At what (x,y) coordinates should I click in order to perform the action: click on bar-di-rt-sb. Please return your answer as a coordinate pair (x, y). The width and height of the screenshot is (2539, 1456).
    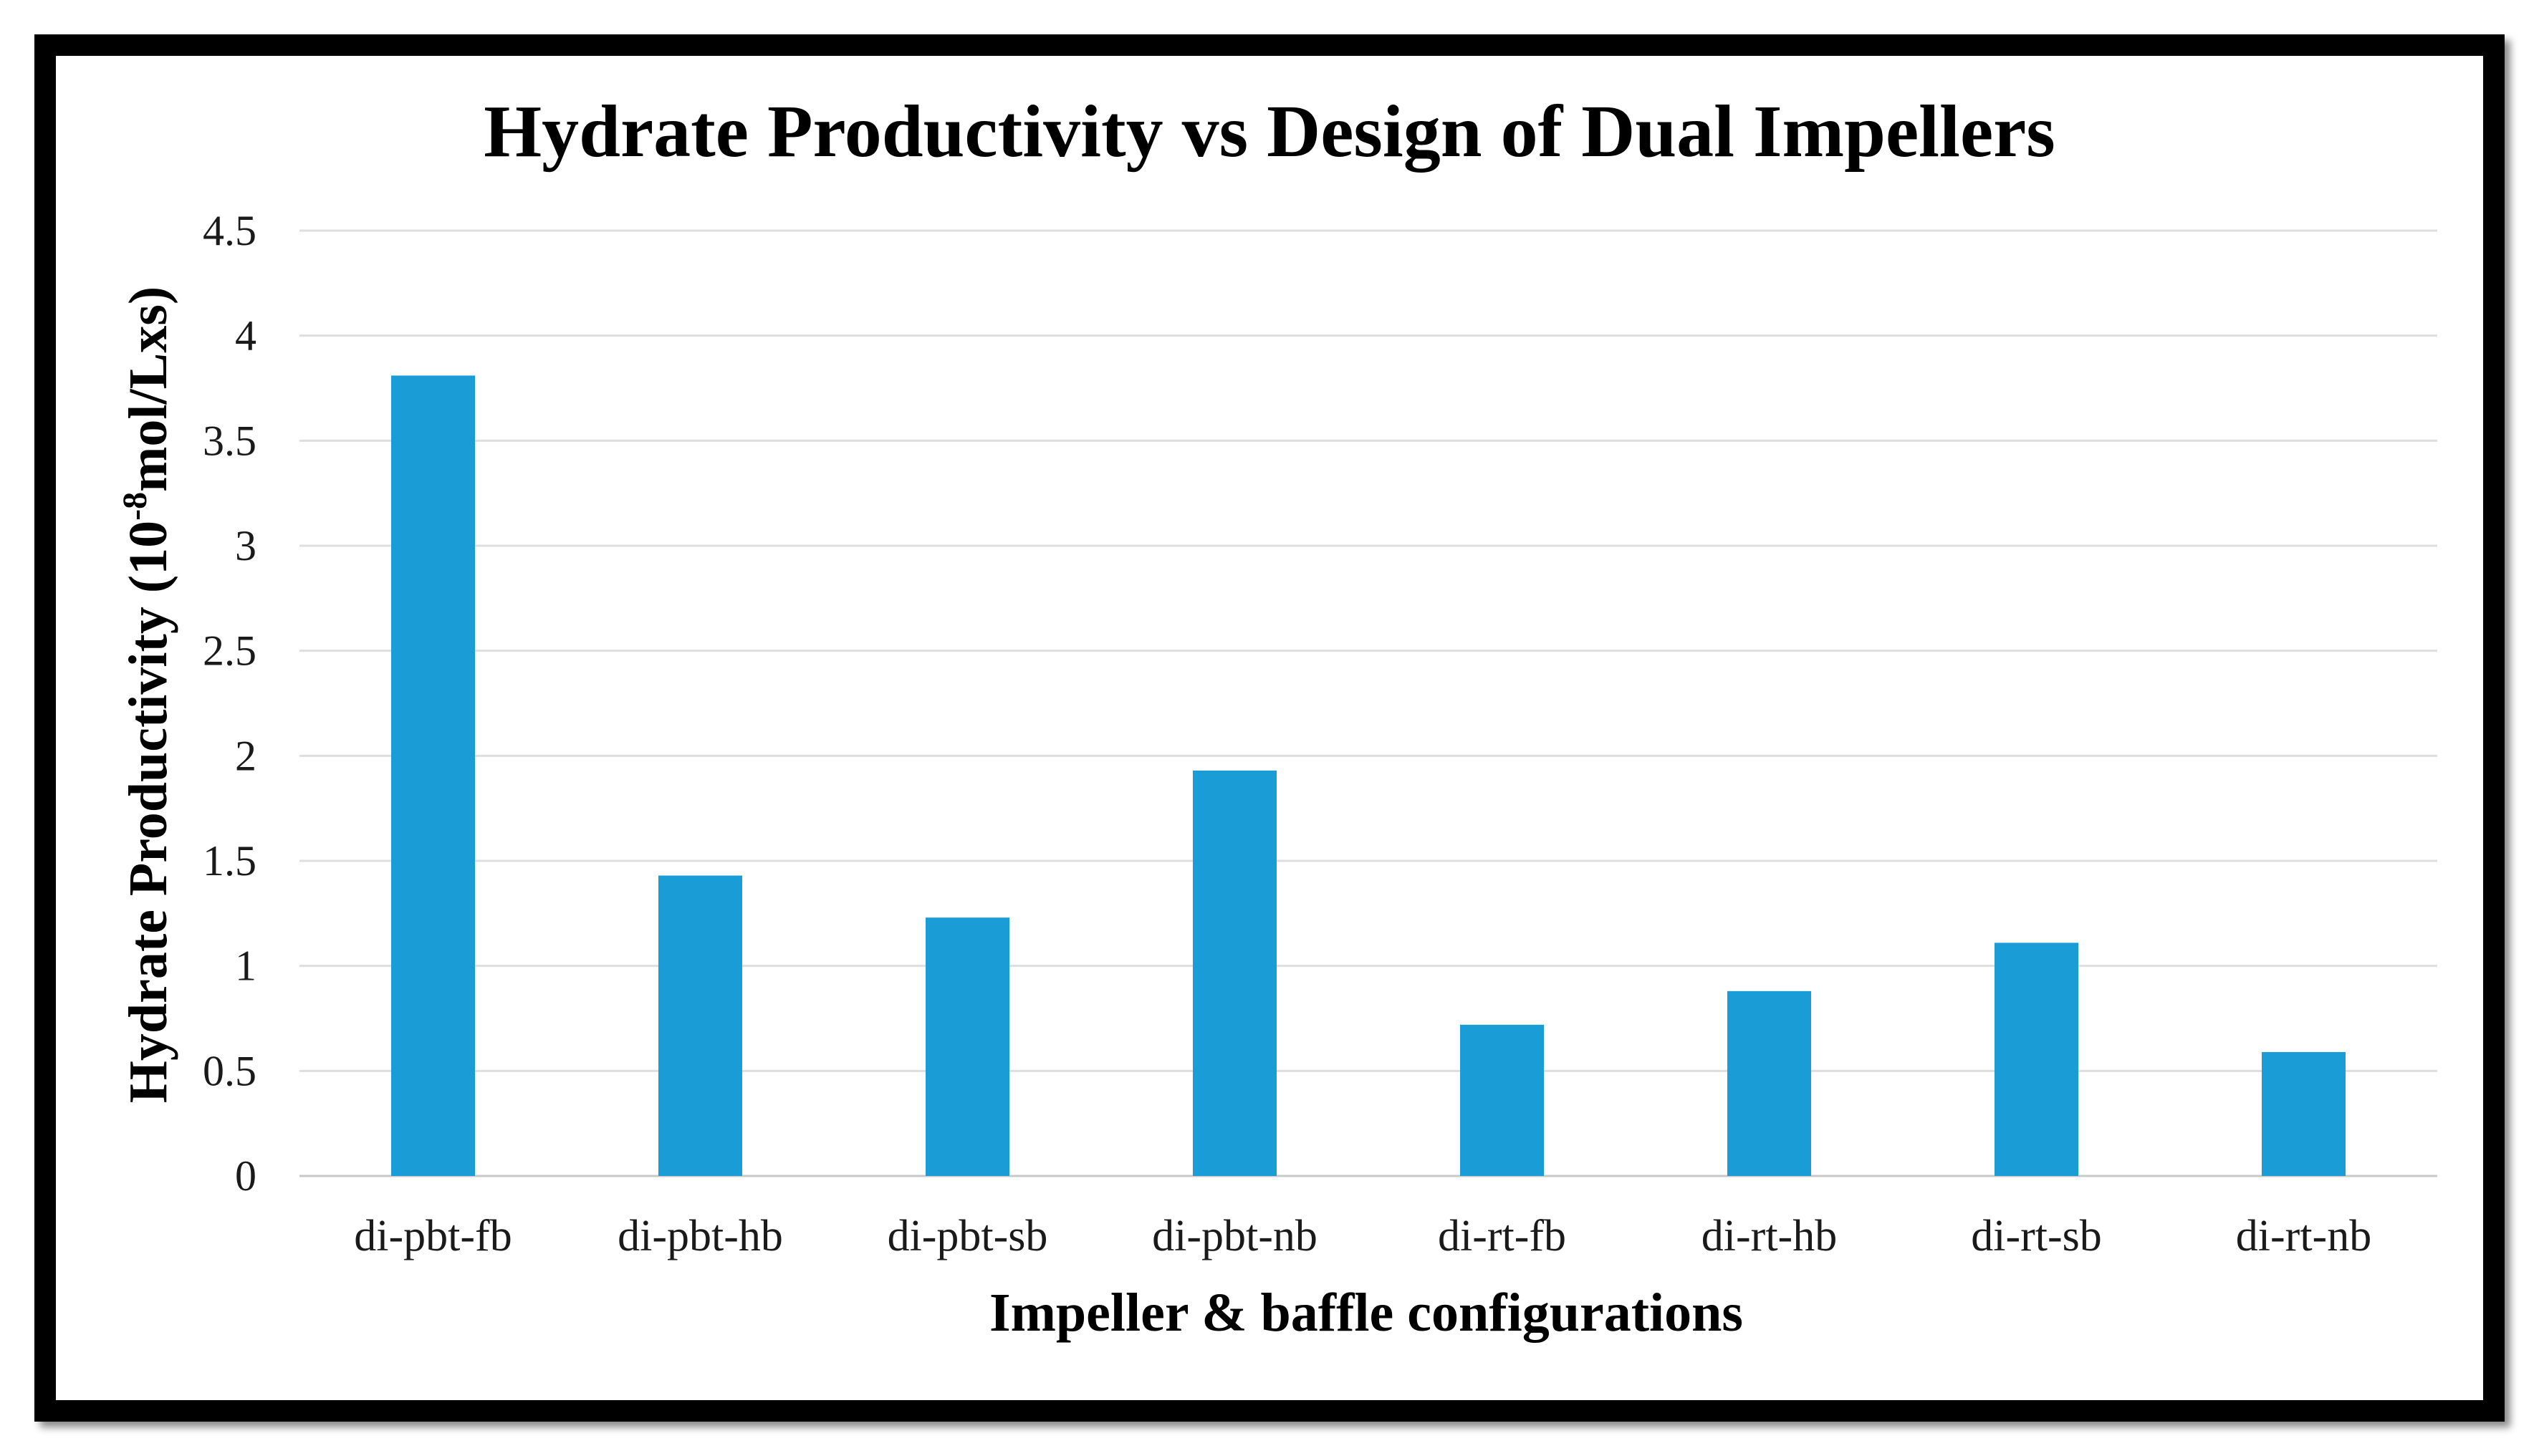
    Looking at the image, I should click on (2036, 1059).